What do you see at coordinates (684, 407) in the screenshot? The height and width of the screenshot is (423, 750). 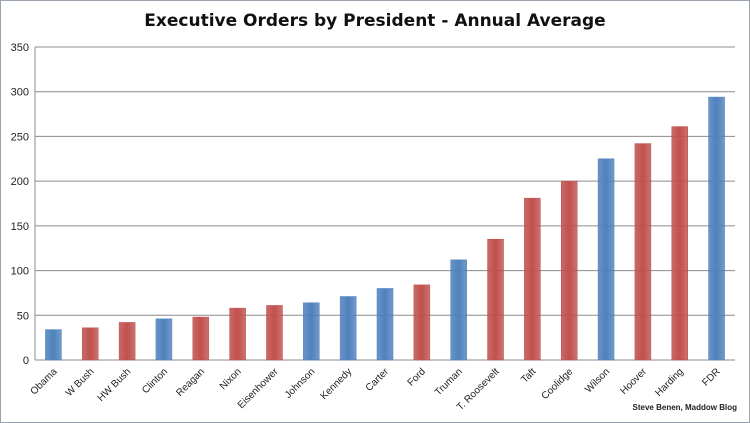 I see `source-credit: Steve Benen, Maddow Blog` at bounding box center [684, 407].